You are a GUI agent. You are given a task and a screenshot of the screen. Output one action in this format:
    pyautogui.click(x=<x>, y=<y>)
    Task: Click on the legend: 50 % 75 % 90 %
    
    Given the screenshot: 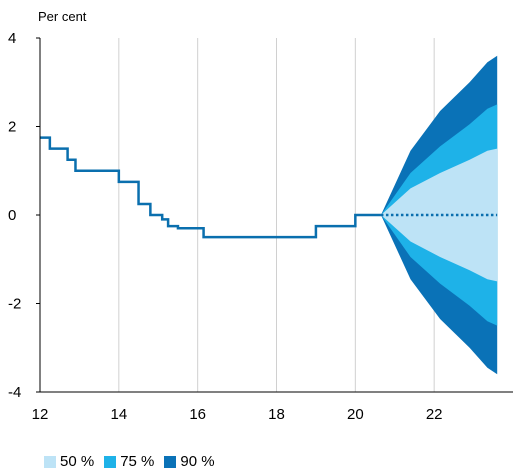 What is the action you would take?
    pyautogui.click(x=129, y=461)
    